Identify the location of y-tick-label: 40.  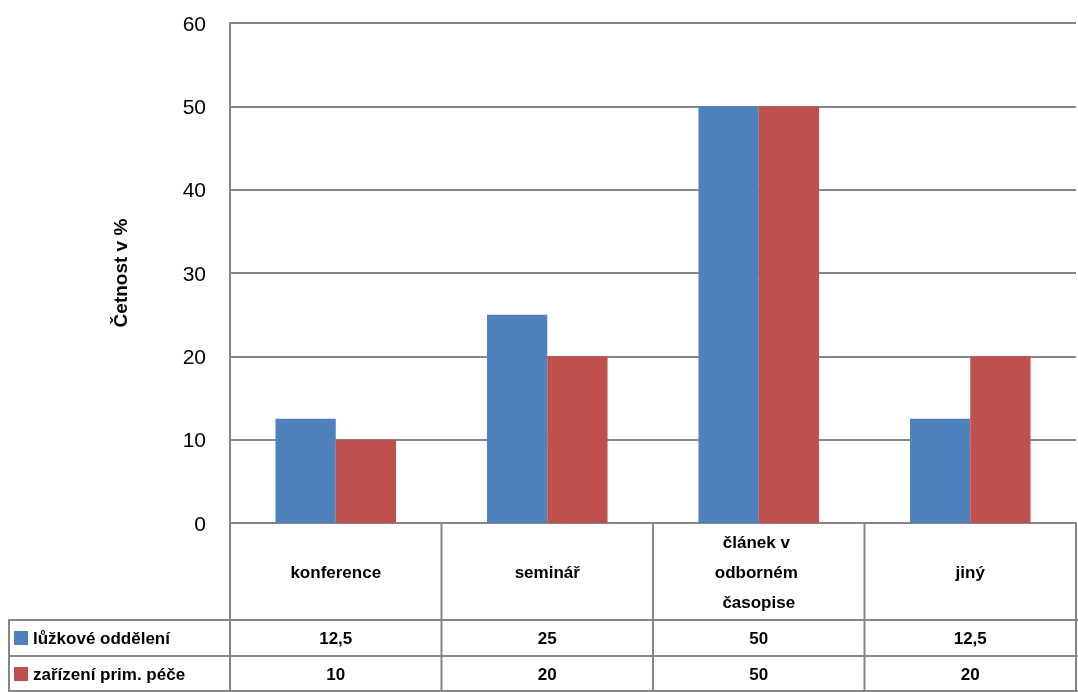
(194, 190).